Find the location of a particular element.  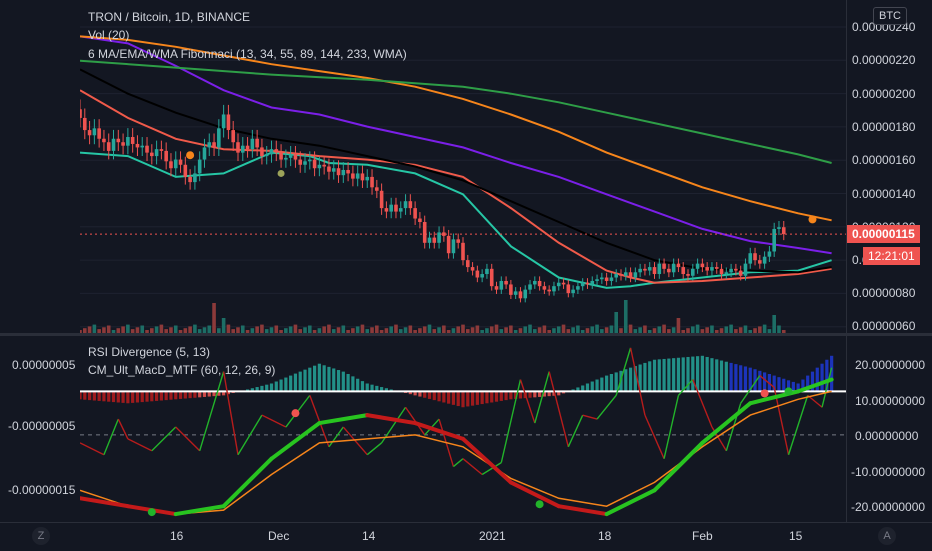

signal-dot is located at coordinates (281, 173).